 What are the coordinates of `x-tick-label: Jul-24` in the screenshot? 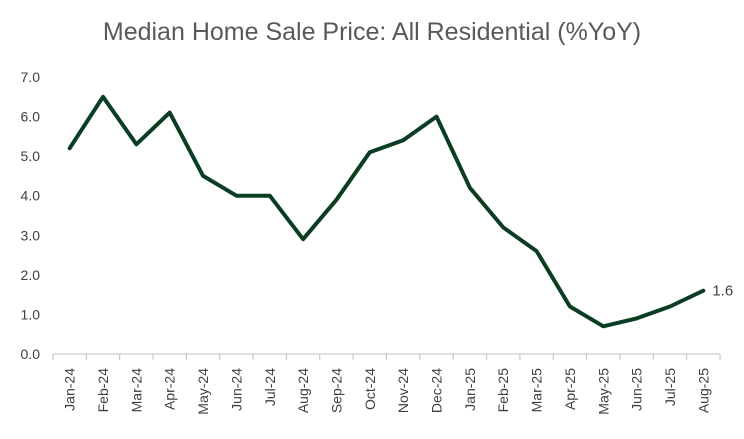 It's located at (270, 387).